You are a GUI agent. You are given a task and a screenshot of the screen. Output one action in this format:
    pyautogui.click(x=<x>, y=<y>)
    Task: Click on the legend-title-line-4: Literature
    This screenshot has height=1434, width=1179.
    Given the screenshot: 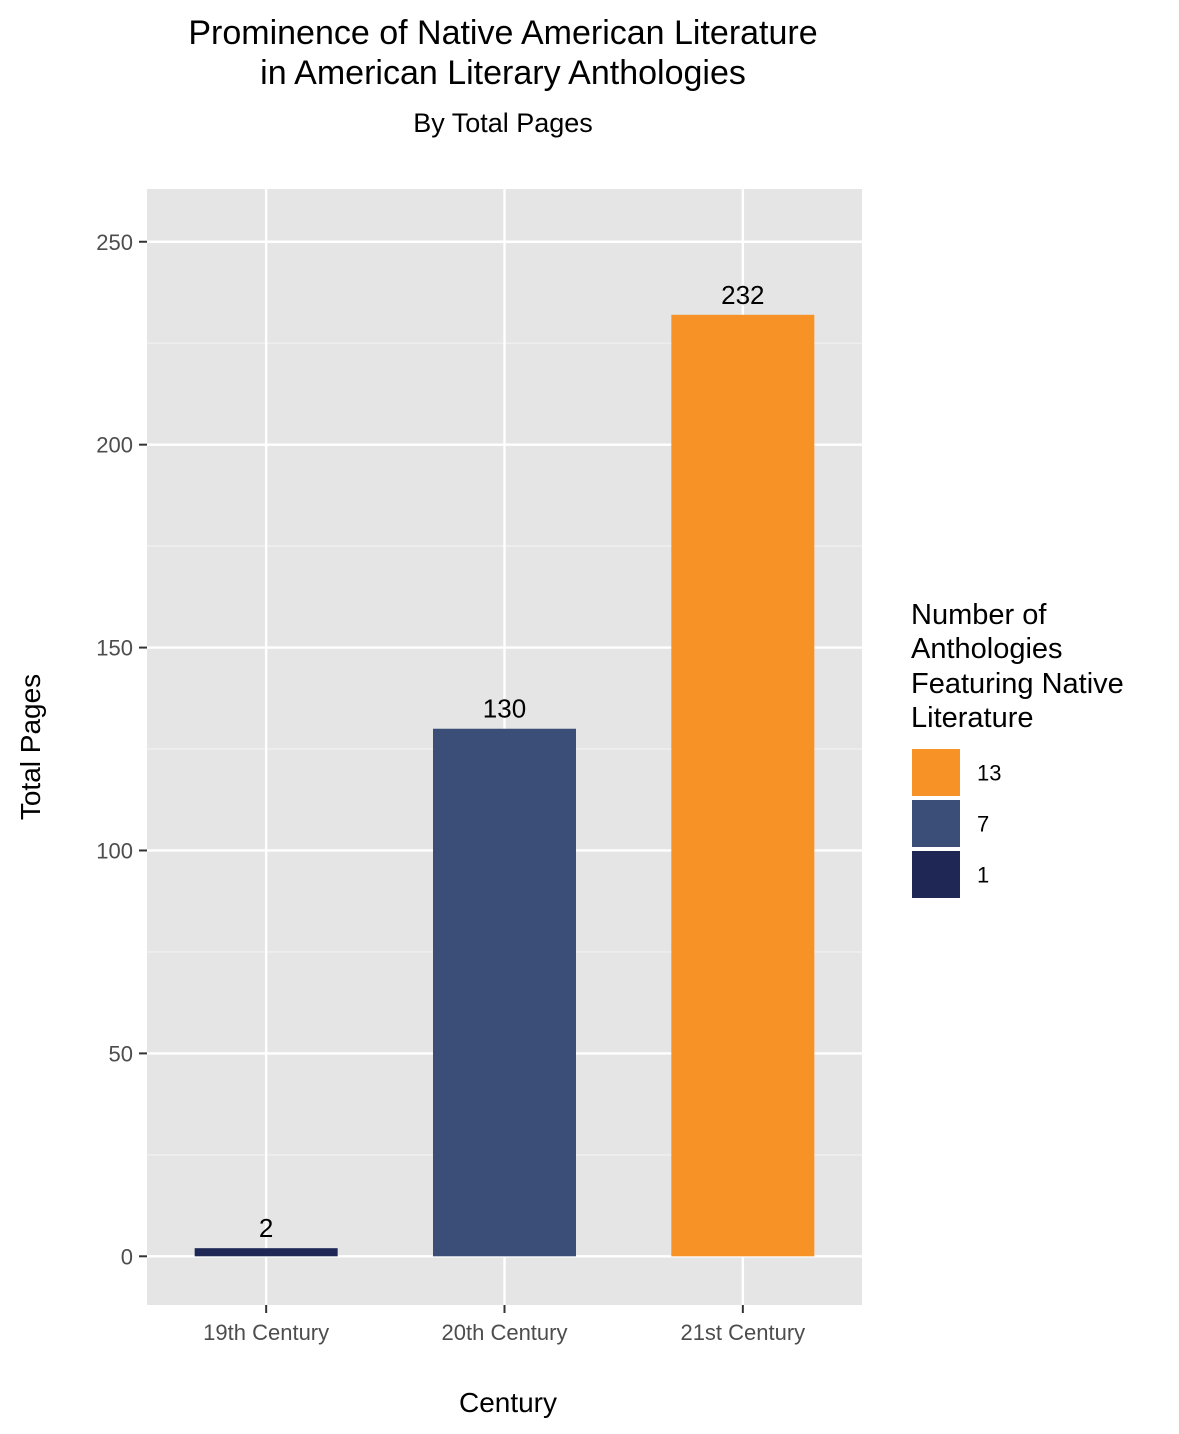 What is the action you would take?
    pyautogui.click(x=972, y=718)
    